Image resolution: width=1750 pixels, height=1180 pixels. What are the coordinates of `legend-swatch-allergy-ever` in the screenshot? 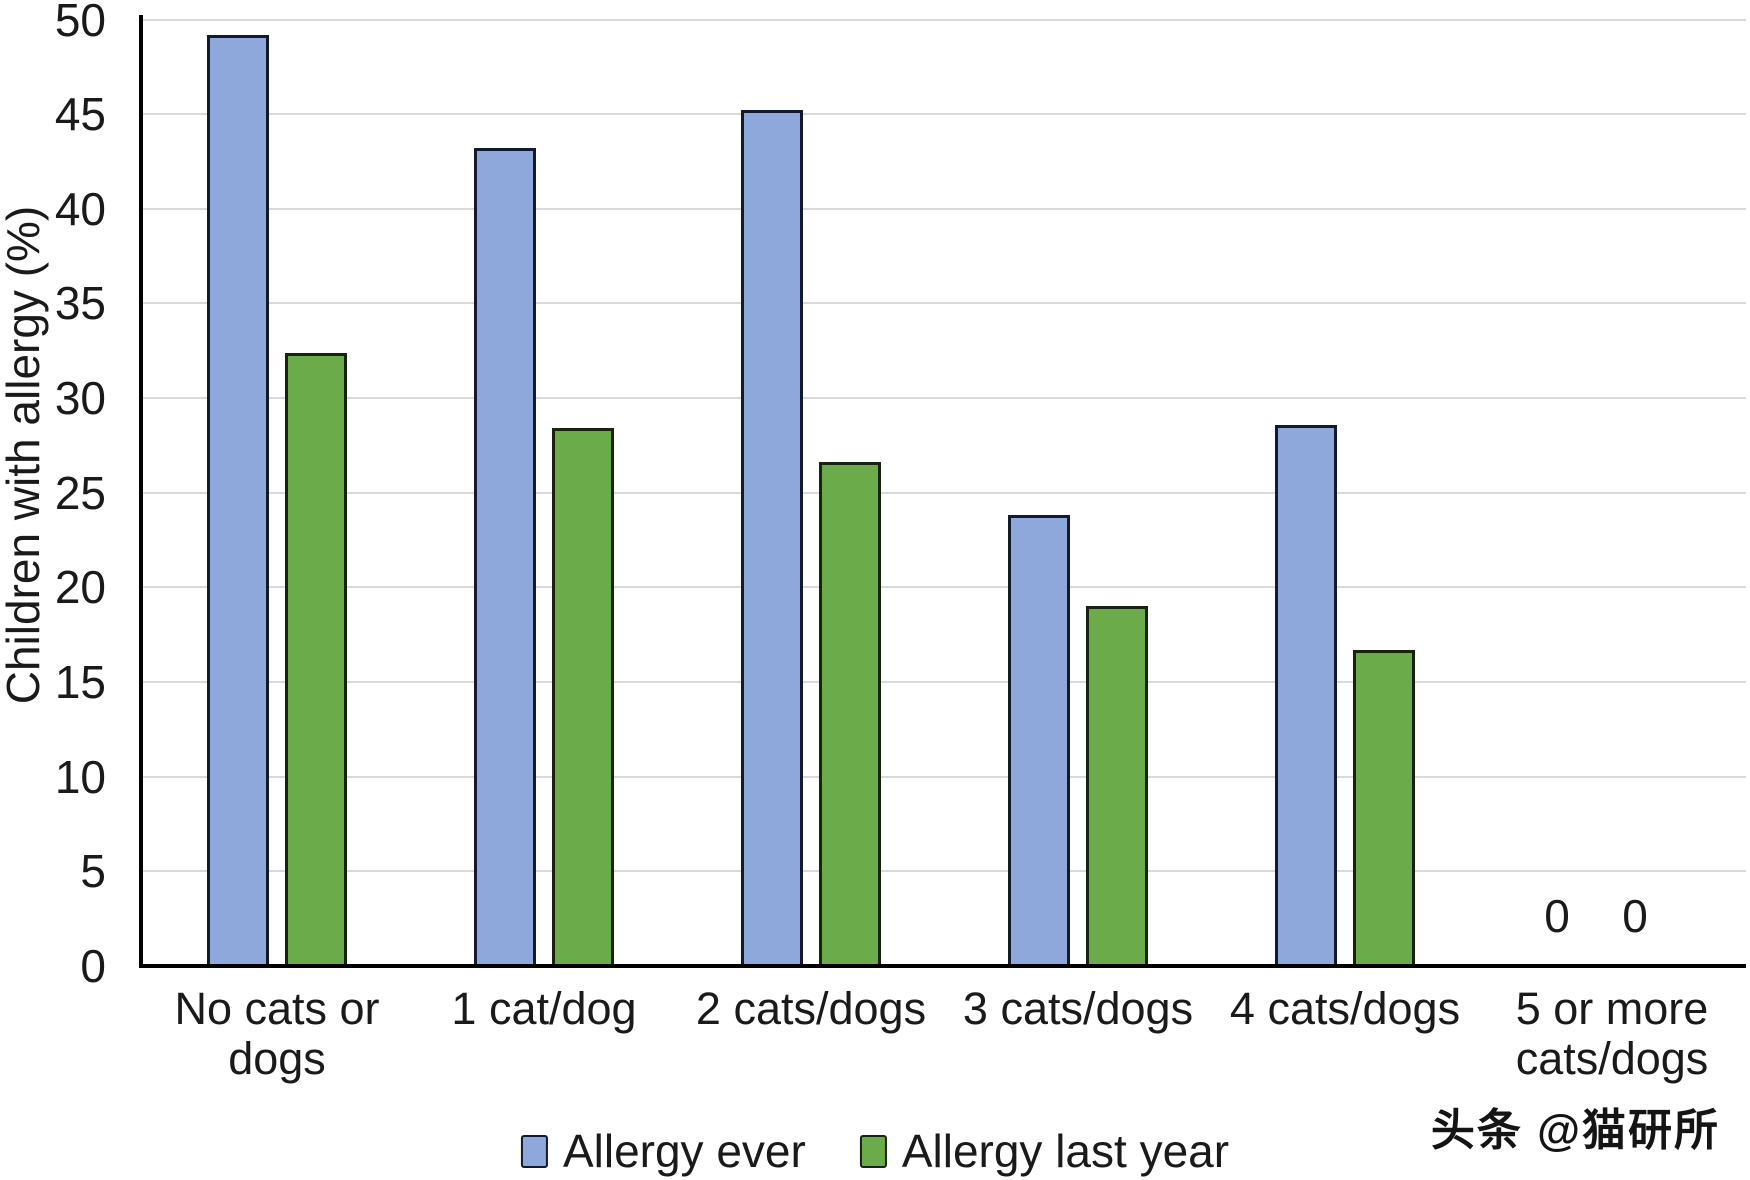 It's located at (534, 1151).